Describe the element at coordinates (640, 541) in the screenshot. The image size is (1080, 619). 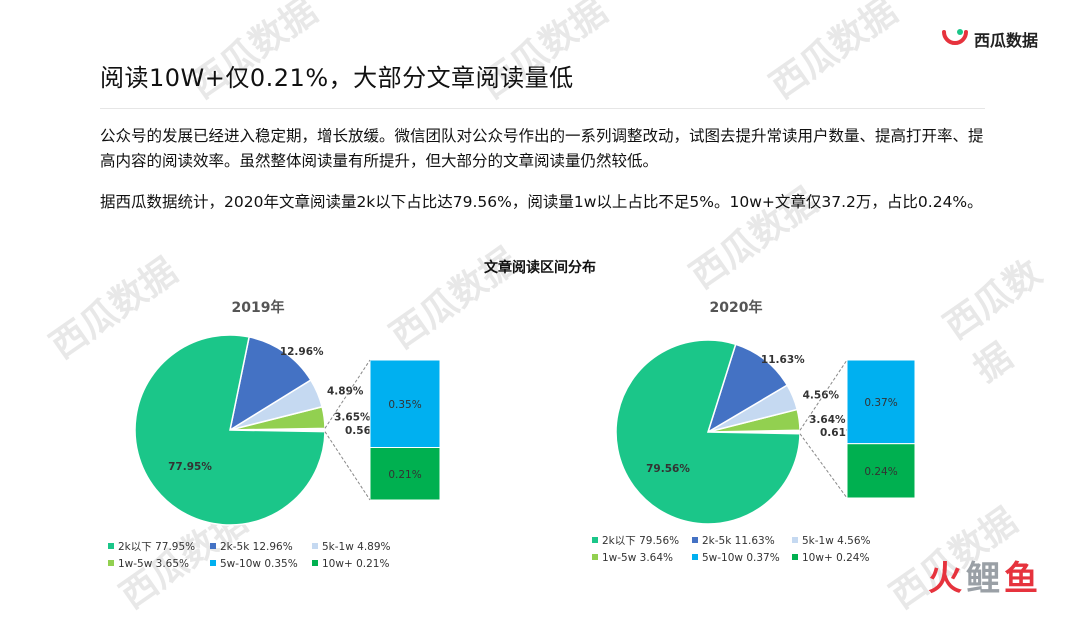
I see `legend-item: 2k以下 79.56%` at that location.